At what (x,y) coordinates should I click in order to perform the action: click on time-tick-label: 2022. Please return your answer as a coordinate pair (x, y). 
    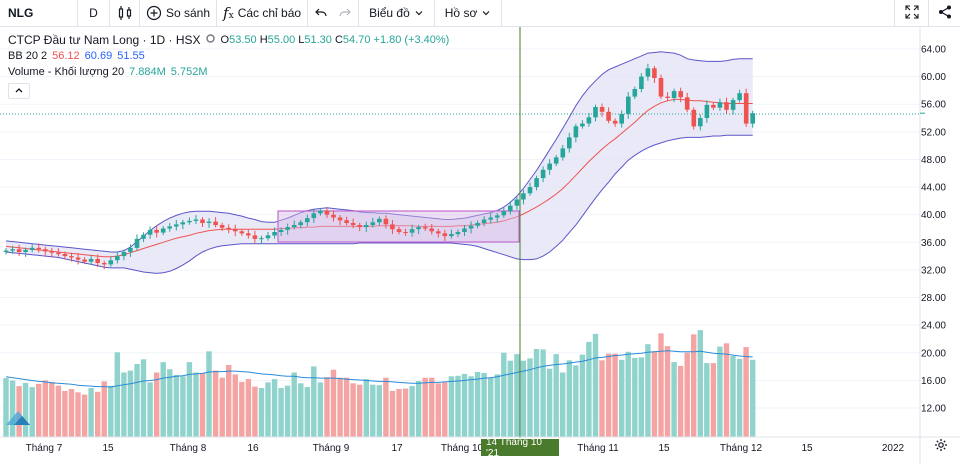
    Looking at the image, I should click on (893, 448).